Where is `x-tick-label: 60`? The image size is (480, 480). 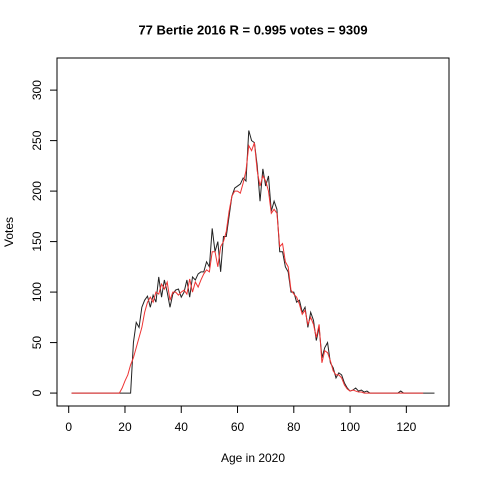 x-tick-label: 60 is located at coordinates (238, 427).